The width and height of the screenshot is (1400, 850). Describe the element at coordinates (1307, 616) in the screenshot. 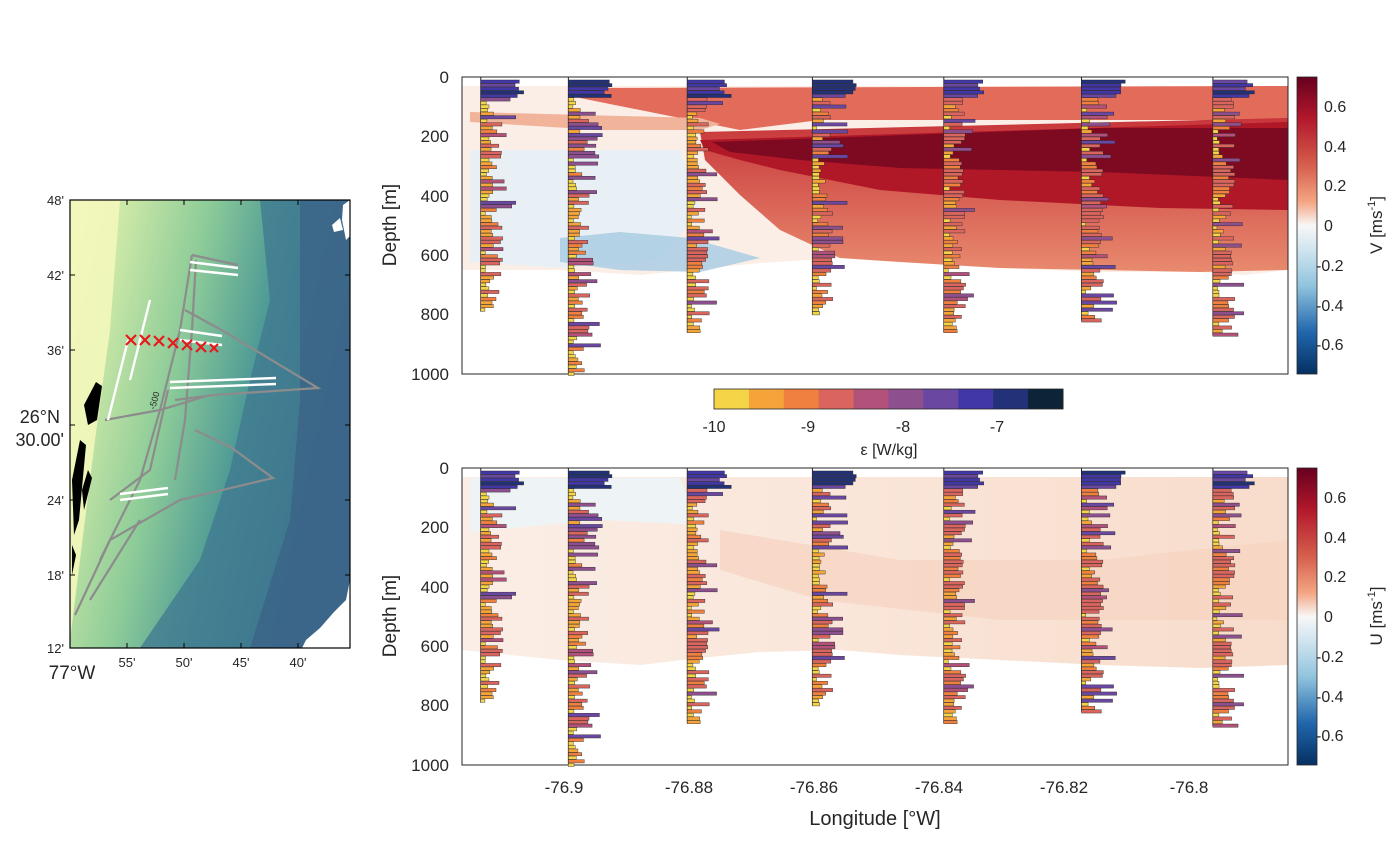

I see `u-colorbar` at that location.